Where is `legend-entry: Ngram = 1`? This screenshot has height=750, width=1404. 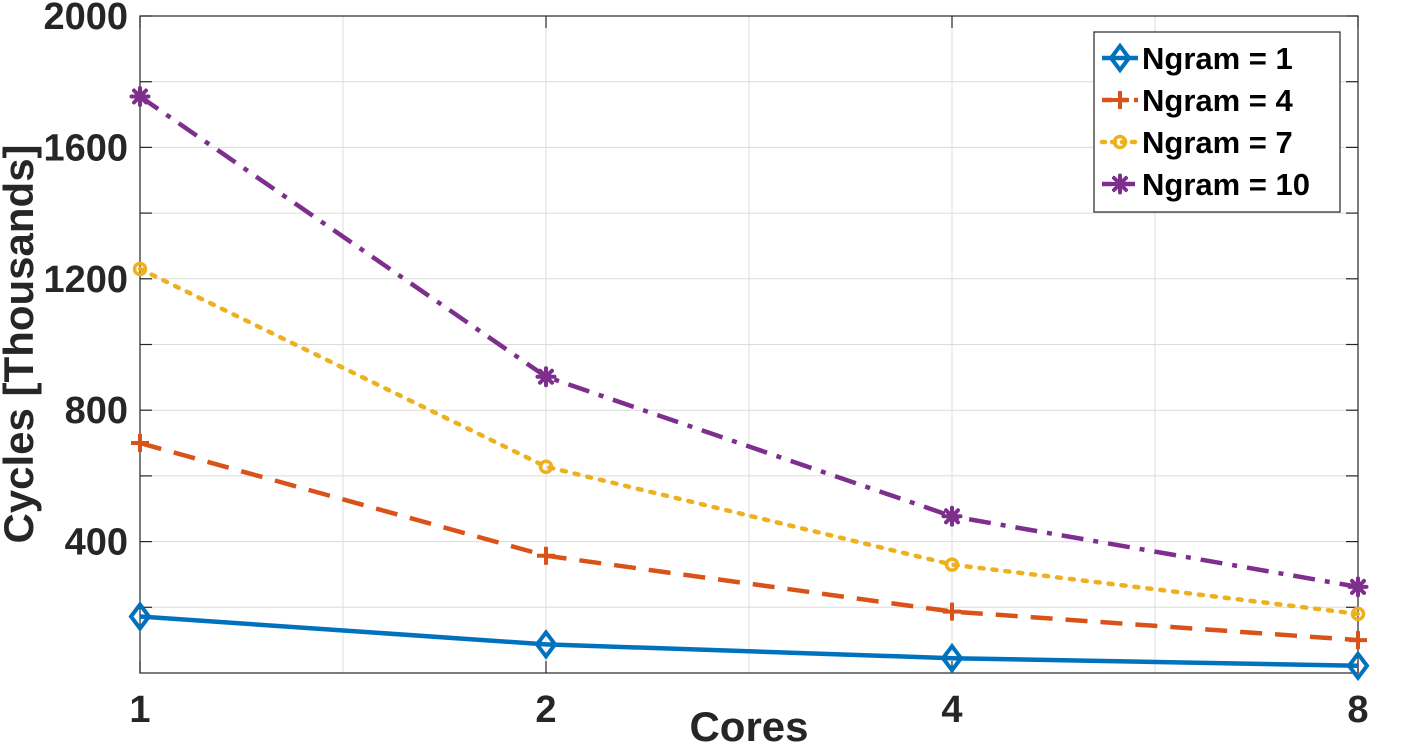 legend-entry: Ngram = 1 is located at coordinates (1197, 58).